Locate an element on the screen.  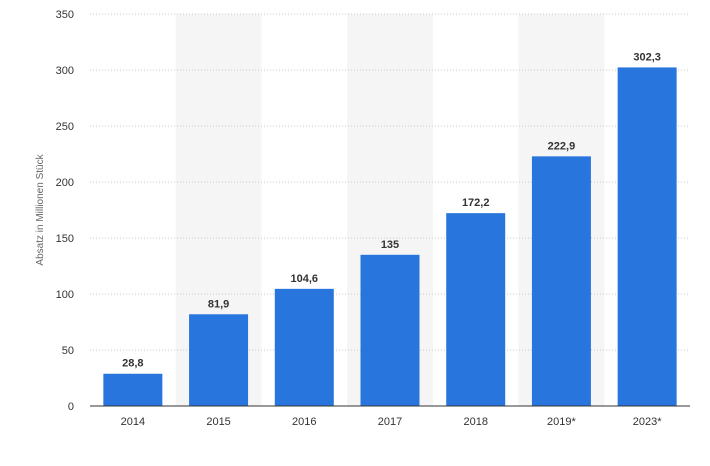
data-label: 104,6 is located at coordinates (305, 279).